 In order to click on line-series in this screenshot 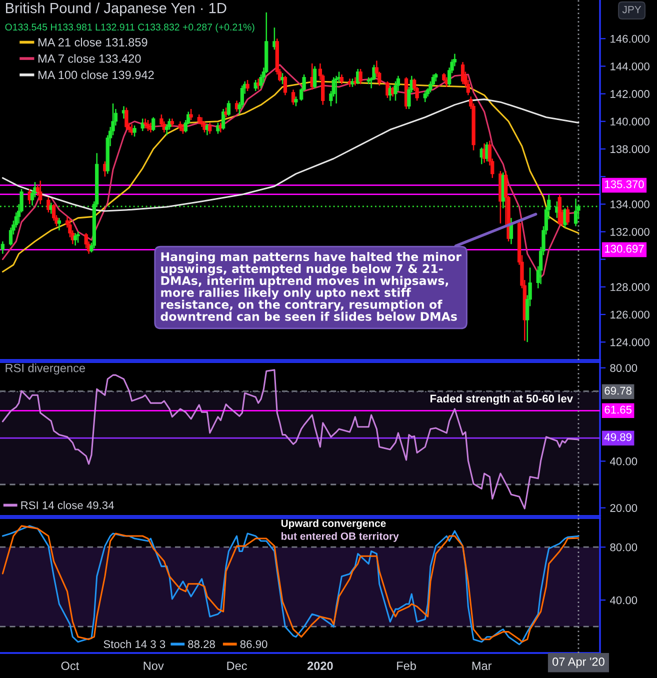, I will do `click(291, 155)`.